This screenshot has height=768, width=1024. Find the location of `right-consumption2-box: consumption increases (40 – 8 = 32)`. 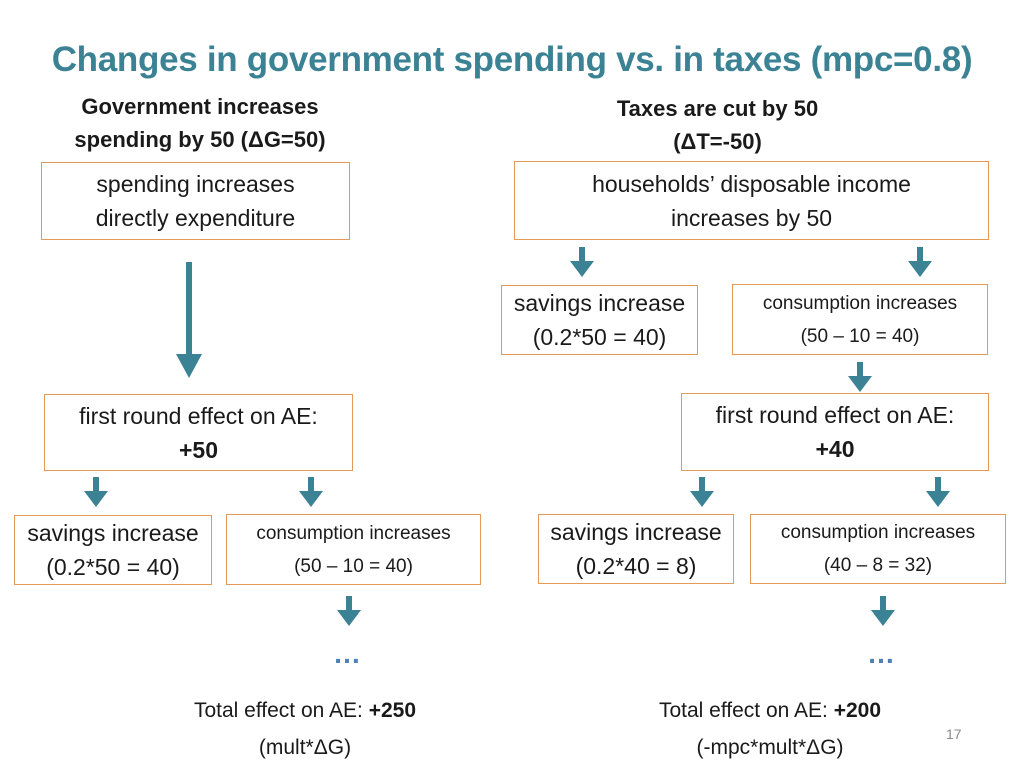

right-consumption2-box: consumption increases (40 – 8 = 32) is located at coordinates (878, 549).